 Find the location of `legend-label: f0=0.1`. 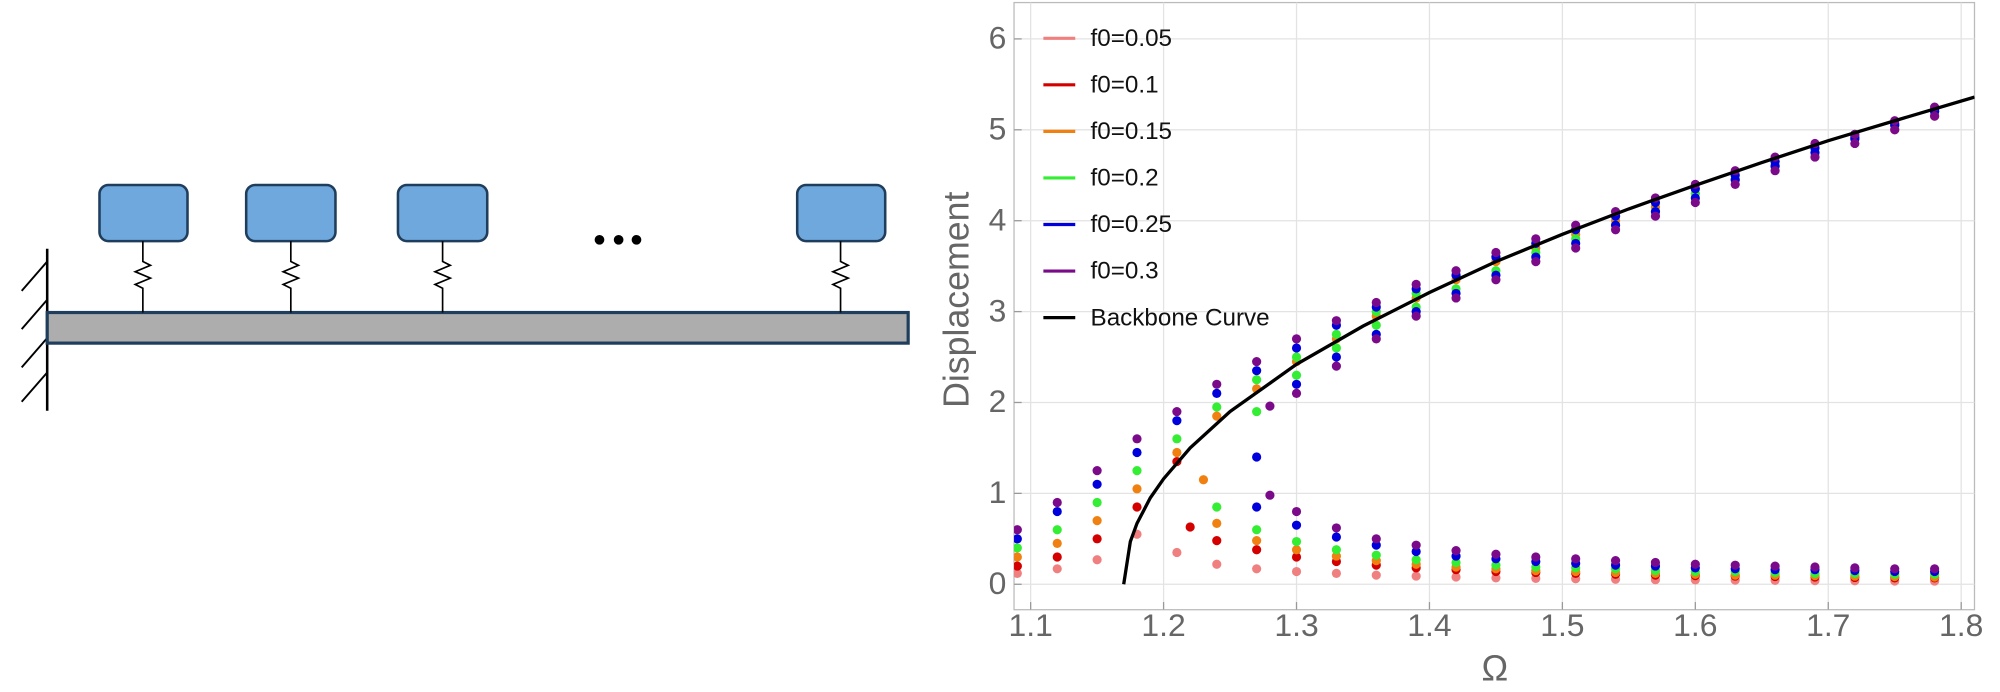

legend-label: f0=0.1 is located at coordinates (1125, 85).